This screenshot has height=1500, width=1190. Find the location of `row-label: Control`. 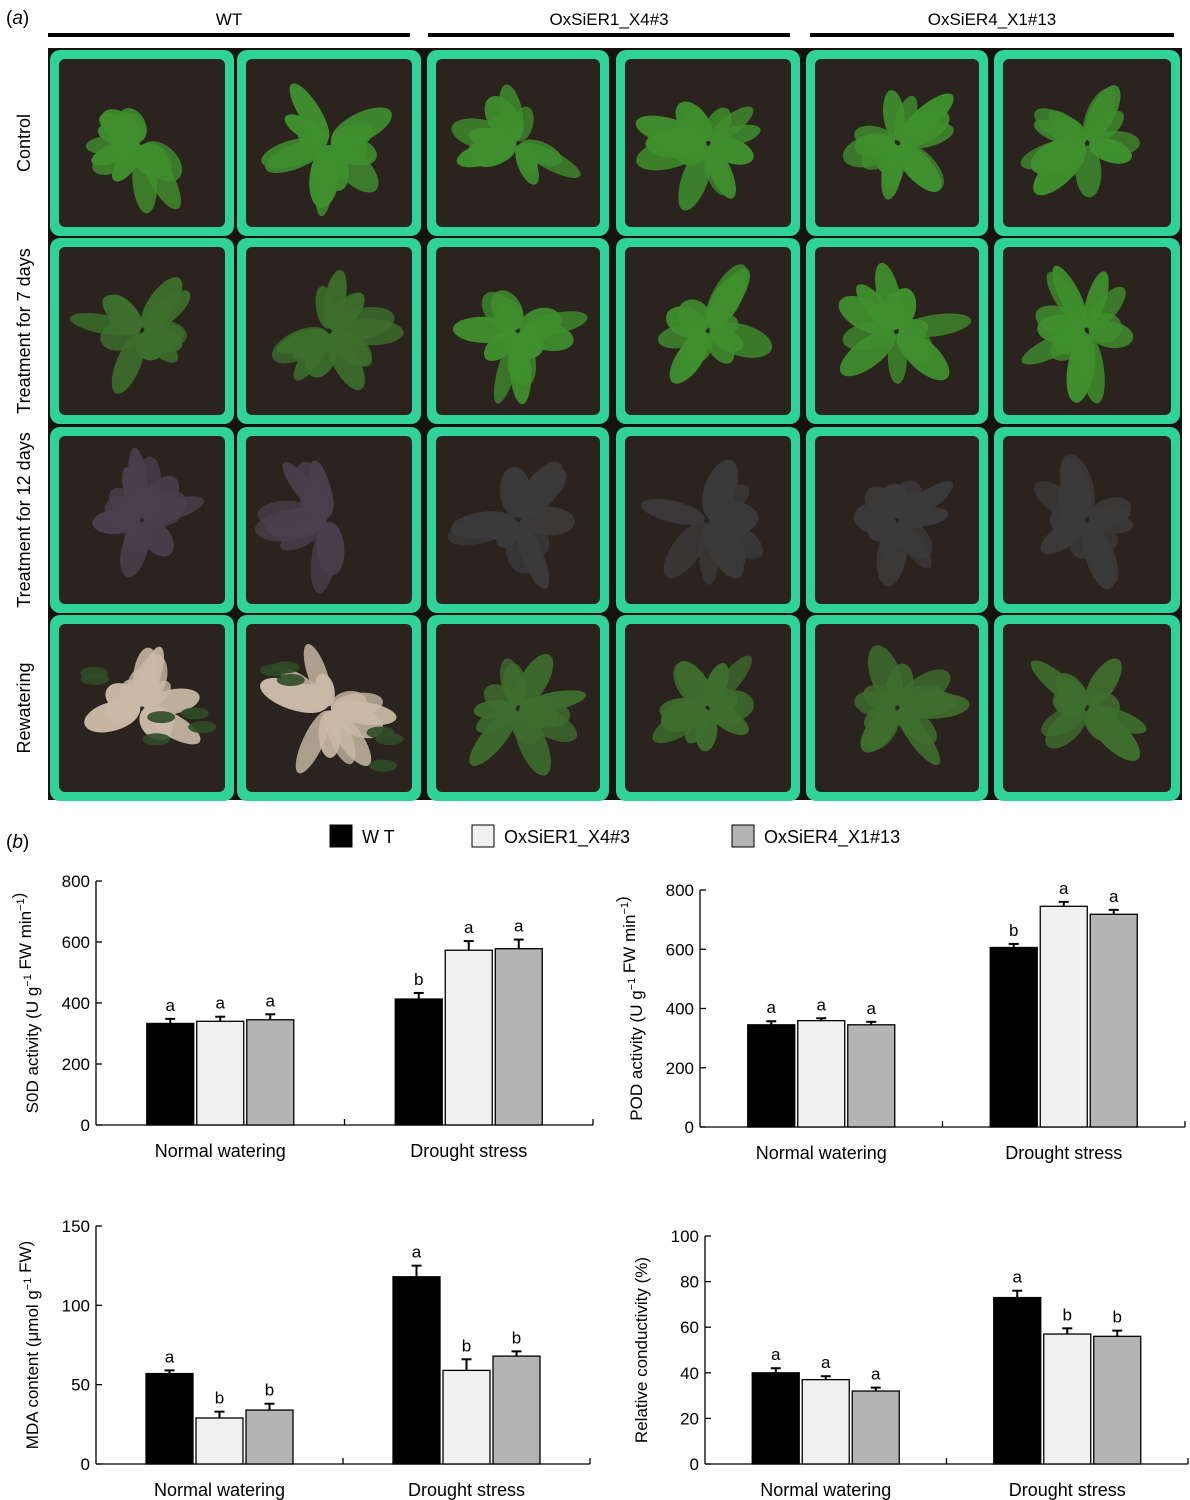

row-label: Control is located at coordinates (24, 143).